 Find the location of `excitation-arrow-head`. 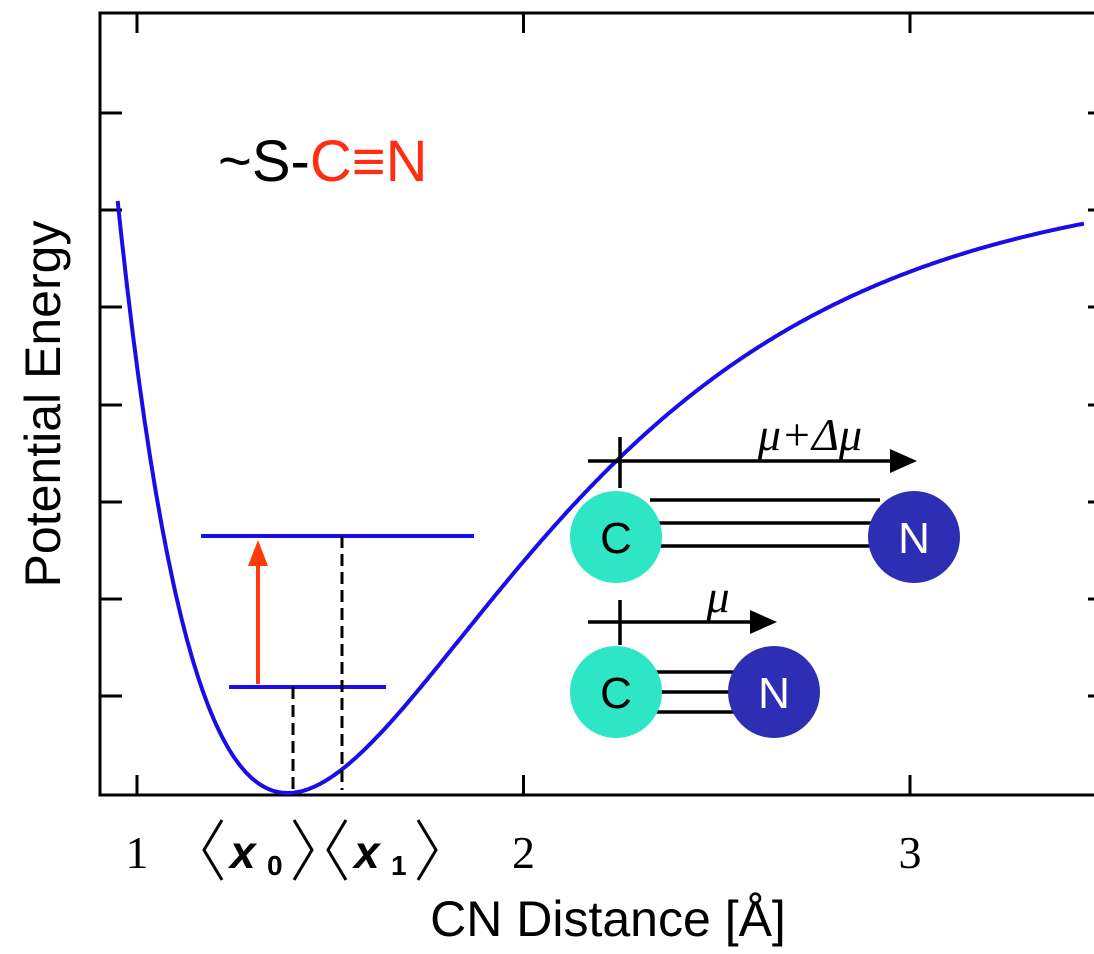

excitation-arrow-head is located at coordinates (258, 553).